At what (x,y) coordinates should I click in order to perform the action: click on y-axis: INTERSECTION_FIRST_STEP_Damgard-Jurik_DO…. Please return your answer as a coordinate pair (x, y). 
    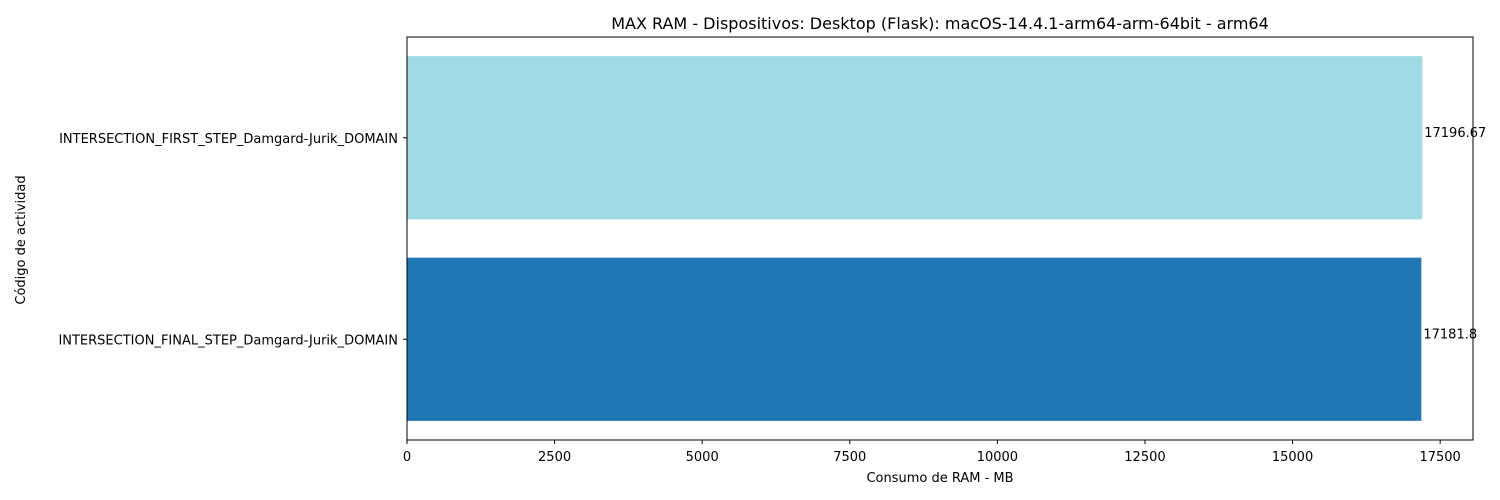
    Looking at the image, I should click on (232, 240).